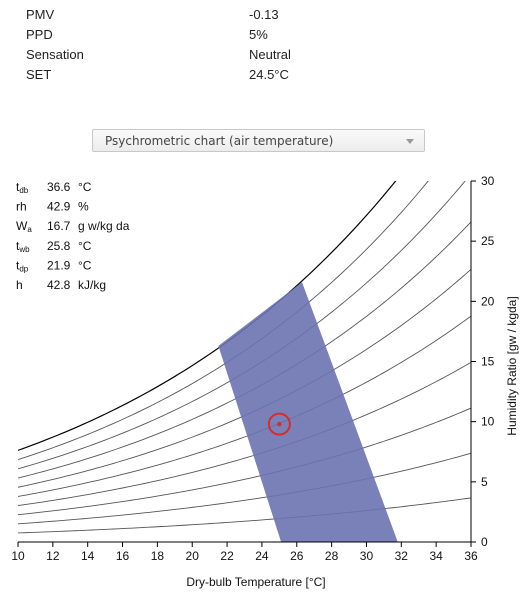 This screenshot has width=532, height=598. I want to click on readout-symbol-2: Wa, so click(24, 226).